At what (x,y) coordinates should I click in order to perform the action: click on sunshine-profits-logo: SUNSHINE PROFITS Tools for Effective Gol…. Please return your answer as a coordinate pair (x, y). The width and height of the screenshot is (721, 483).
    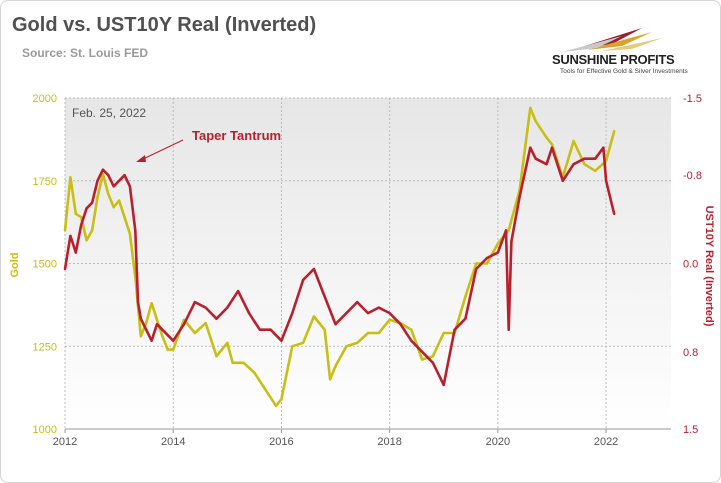
    Looking at the image, I should click on (632, 52).